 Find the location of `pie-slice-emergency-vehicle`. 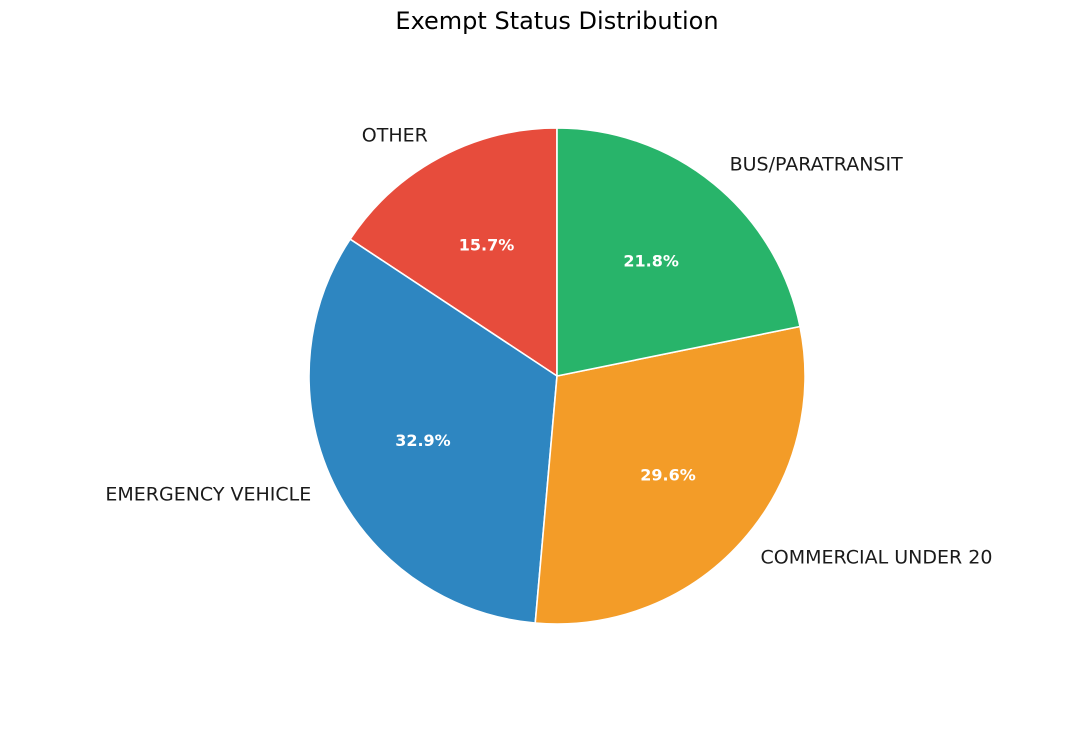

pie-slice-emergency-vehicle is located at coordinates (433, 431).